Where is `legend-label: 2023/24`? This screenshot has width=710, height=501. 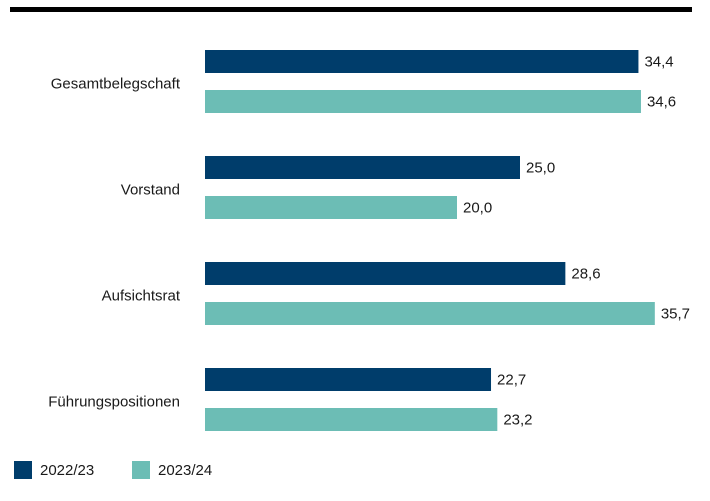 legend-label: 2023/24 is located at coordinates (185, 470).